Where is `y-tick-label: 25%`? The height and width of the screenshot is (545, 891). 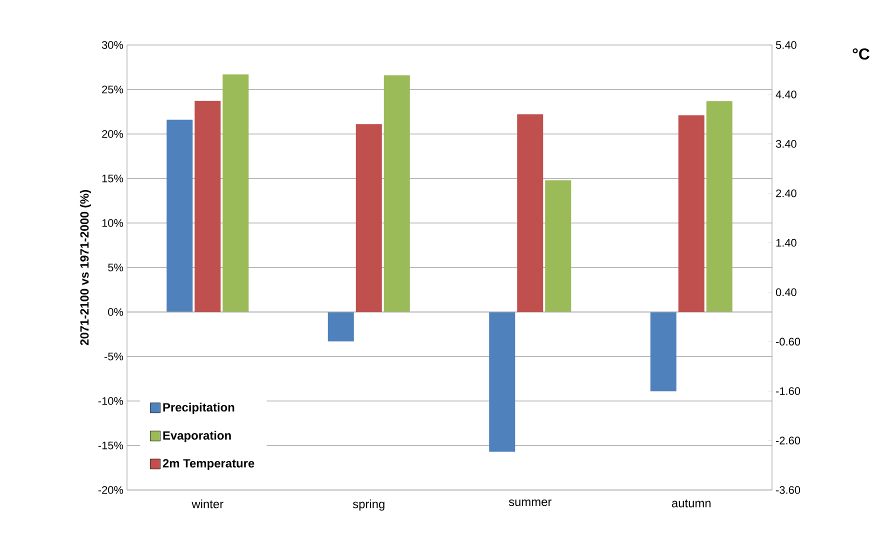 y-tick-label: 25% is located at coordinates (113, 90).